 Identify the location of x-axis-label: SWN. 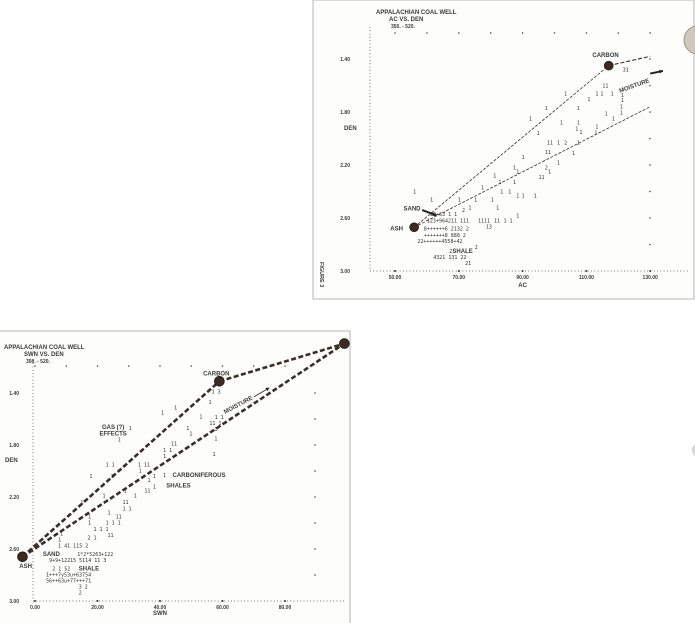
(160, 614).